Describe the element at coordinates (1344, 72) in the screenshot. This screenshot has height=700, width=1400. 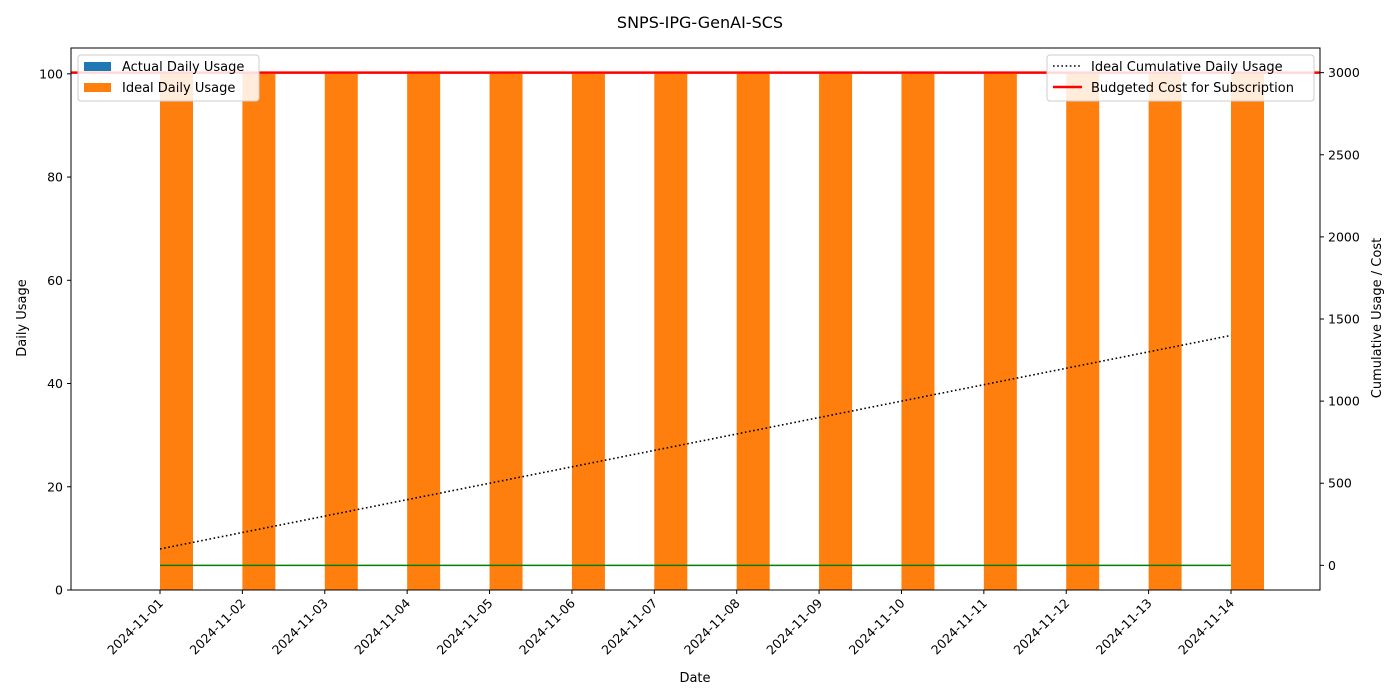
I see `y-tick-label-right: 3000` at that location.